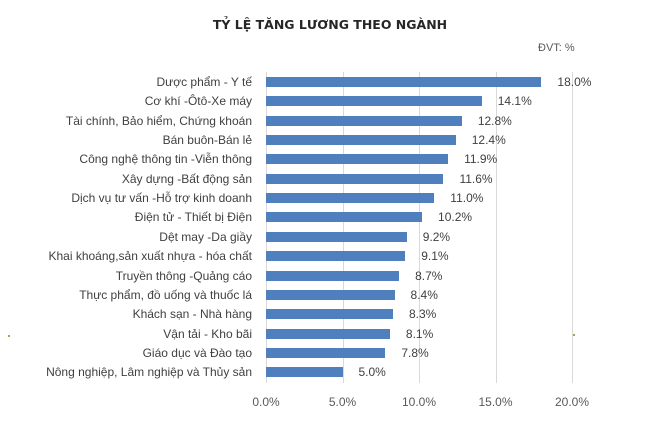  Describe the element at coordinates (429, 275) in the screenshot. I see `value-label: 8.7%` at that location.